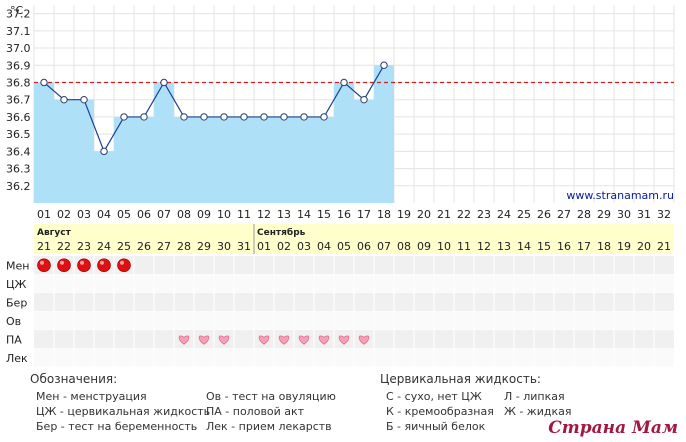  What do you see at coordinates (584, 214) in the screenshot?
I see `cycle-day-label: 28` at bounding box center [584, 214].